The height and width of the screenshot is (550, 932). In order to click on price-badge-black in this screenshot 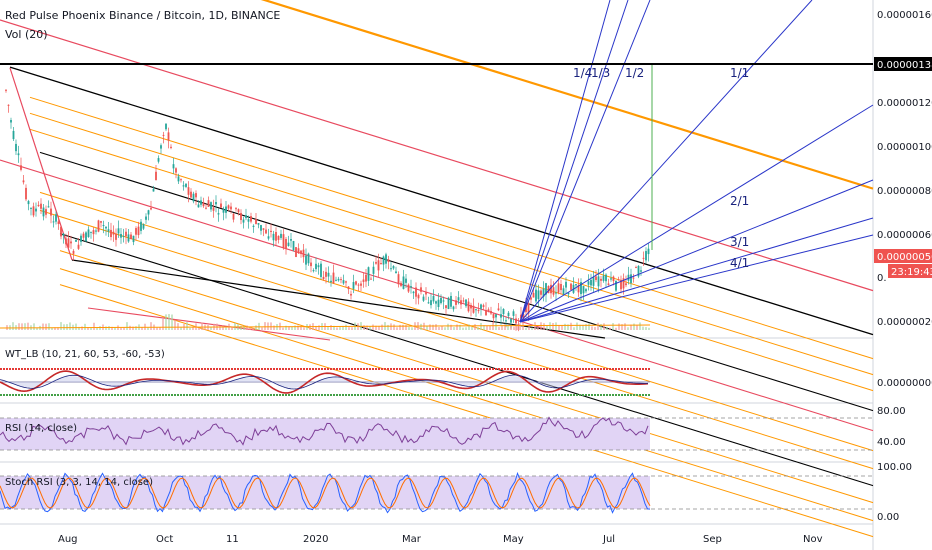, I will do `click(903, 64)`.